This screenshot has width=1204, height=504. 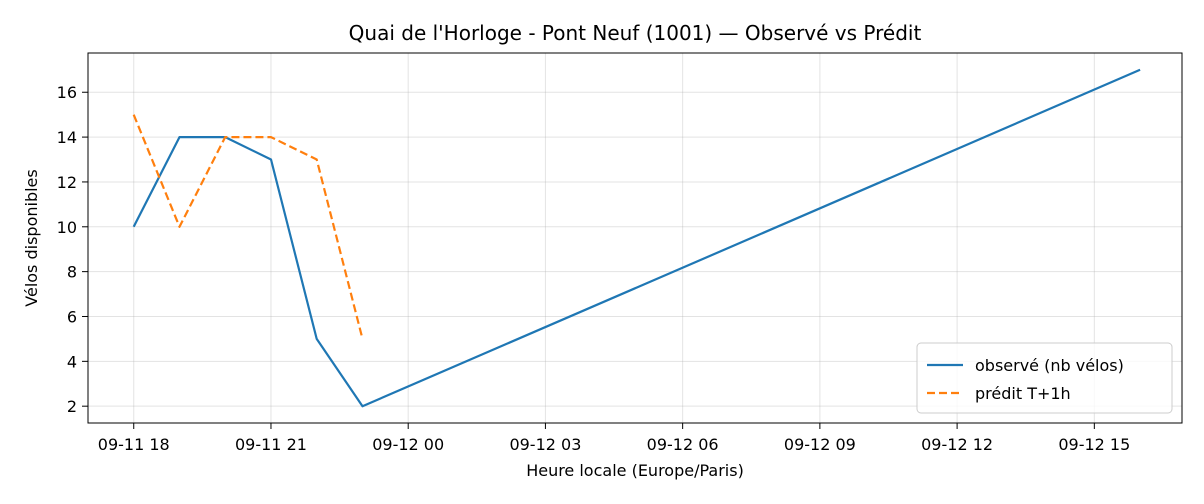 I want to click on y-tick-label: 4, so click(x=72, y=361).